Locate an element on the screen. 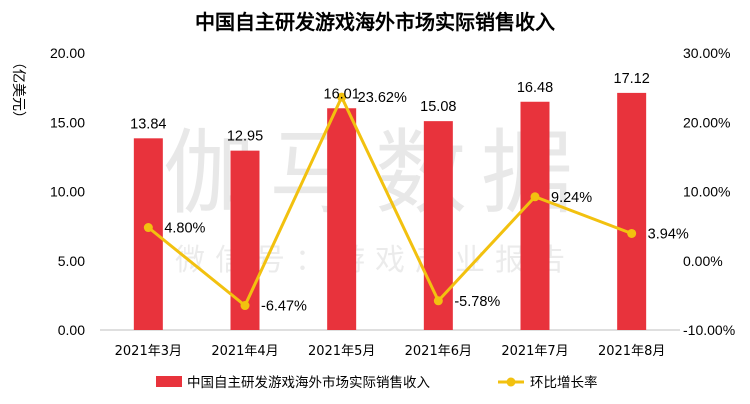 This screenshot has width=750, height=404. legend-line-label: 环比增长率 is located at coordinates (564, 382).